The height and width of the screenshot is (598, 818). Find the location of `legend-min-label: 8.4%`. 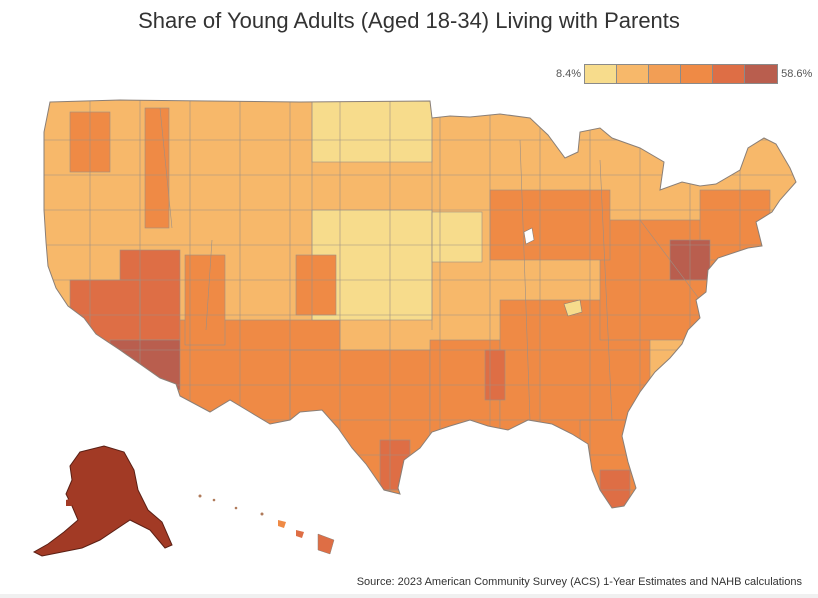

legend-min-label: 8.4% is located at coordinates (569, 74).